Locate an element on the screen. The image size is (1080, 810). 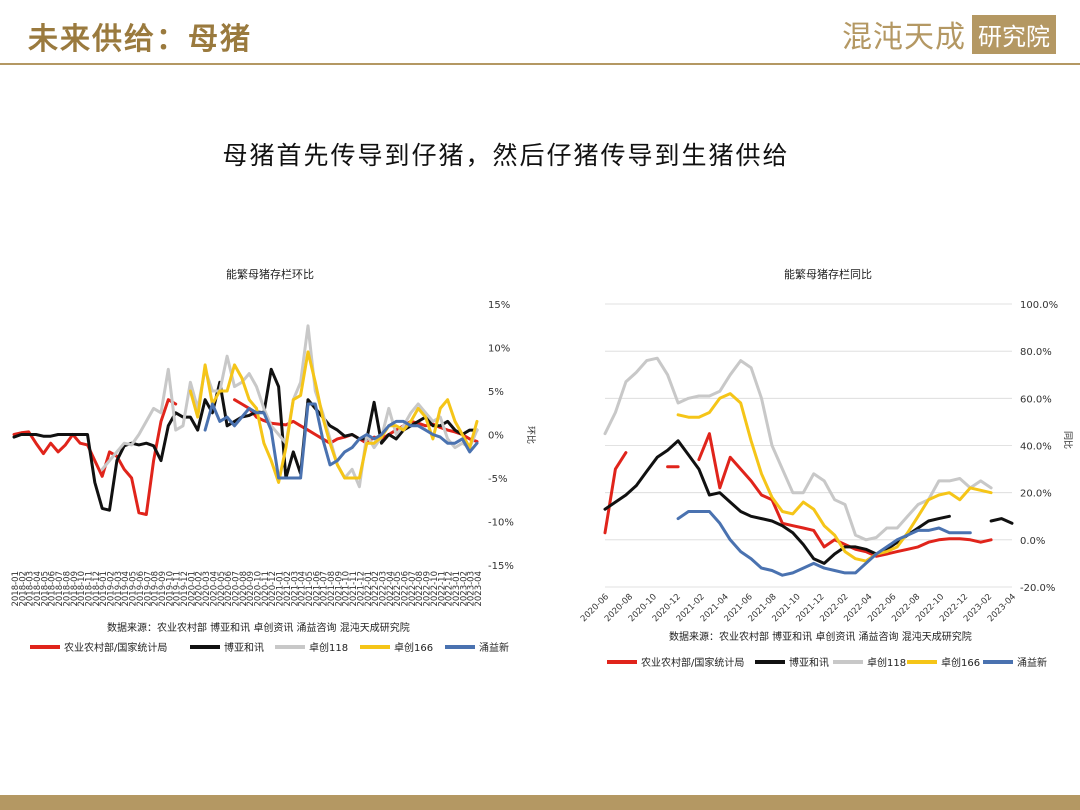
chart-title: 能繁母猪存栏环比 is located at coordinates (270, 274).